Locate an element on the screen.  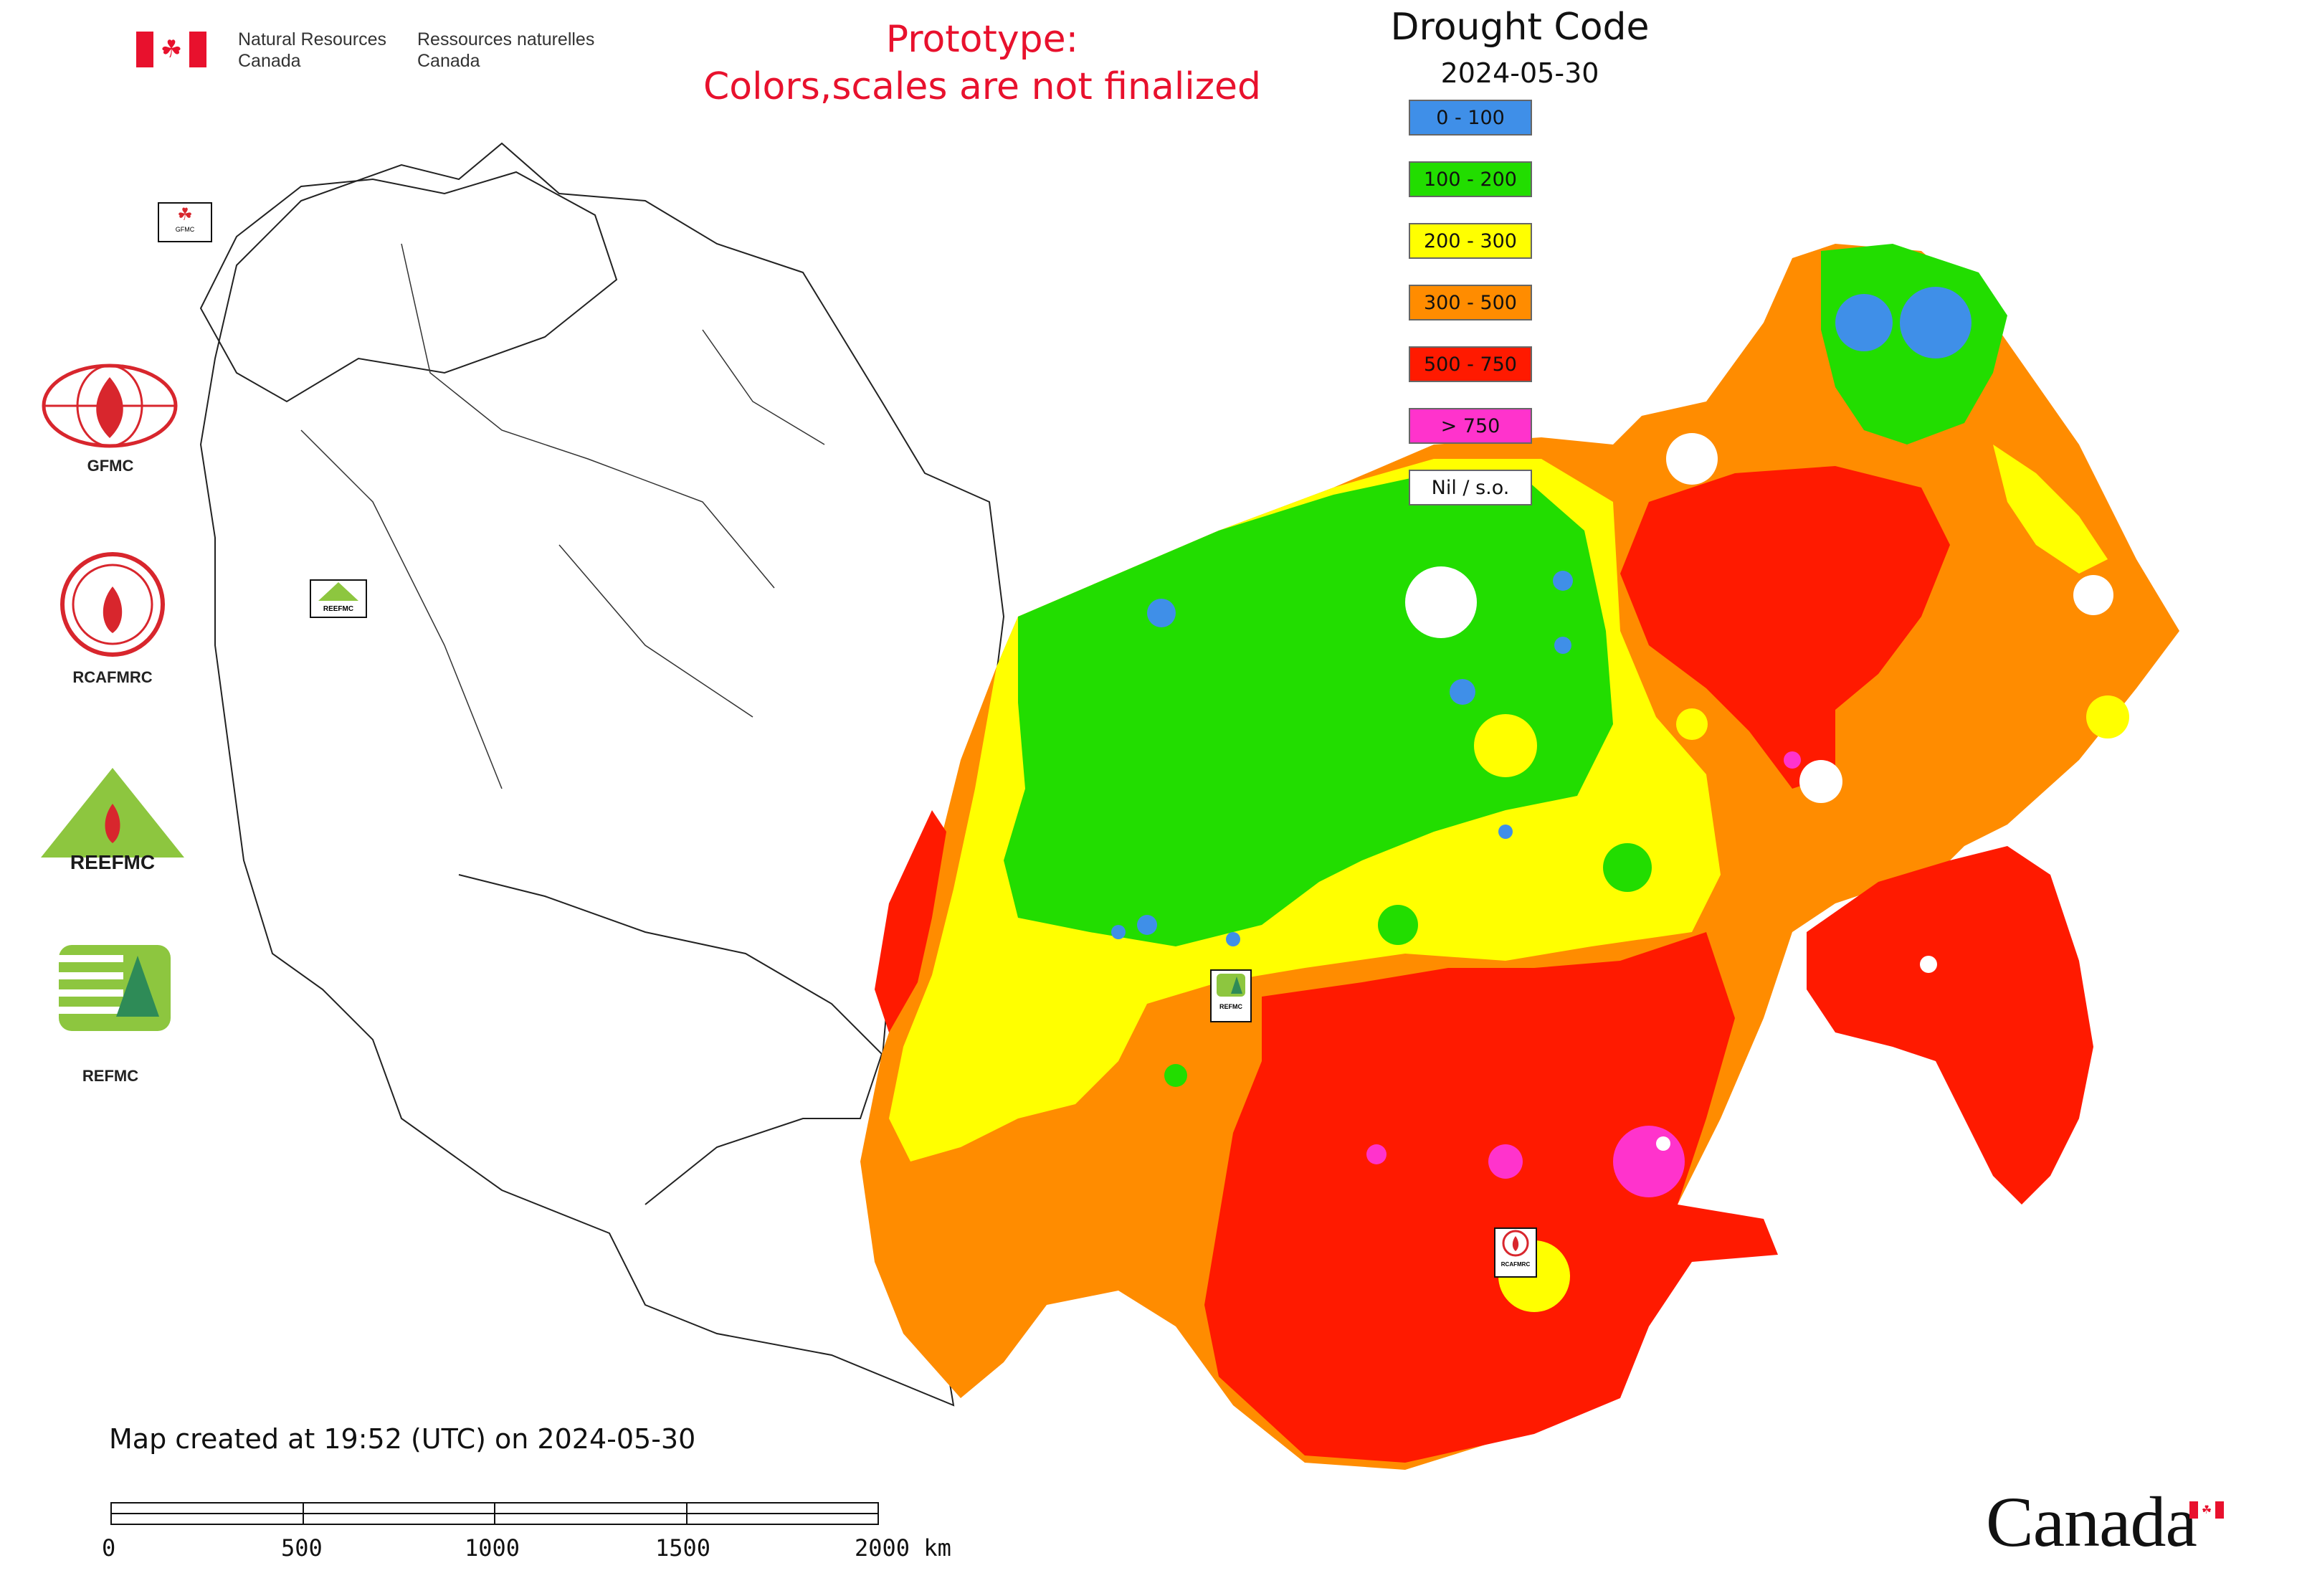
green-spots is located at coordinates (1408, 965).